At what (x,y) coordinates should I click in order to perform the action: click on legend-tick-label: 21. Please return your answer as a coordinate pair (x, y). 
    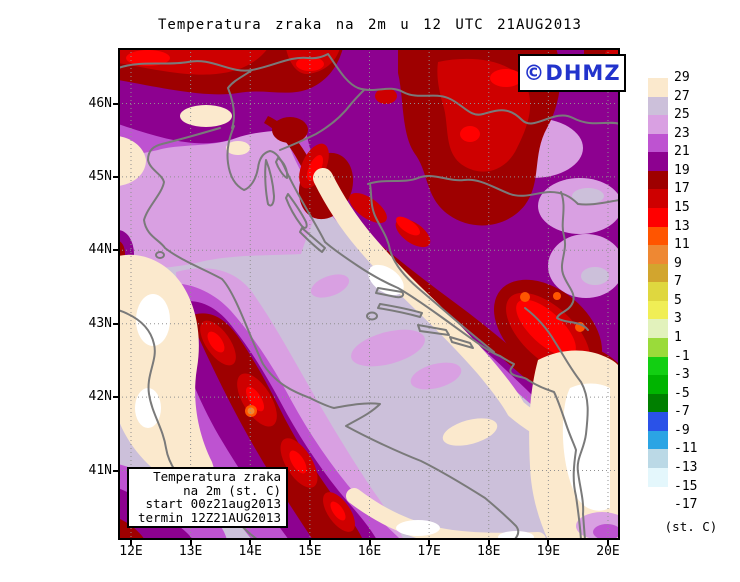
    Looking at the image, I should click on (682, 152).